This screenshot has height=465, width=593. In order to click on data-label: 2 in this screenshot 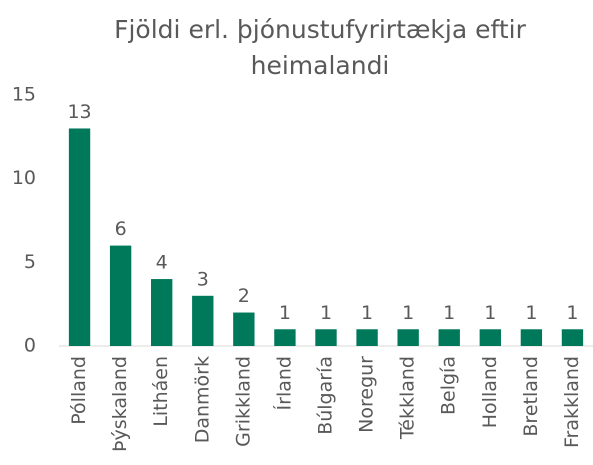, I will do `click(244, 296)`.